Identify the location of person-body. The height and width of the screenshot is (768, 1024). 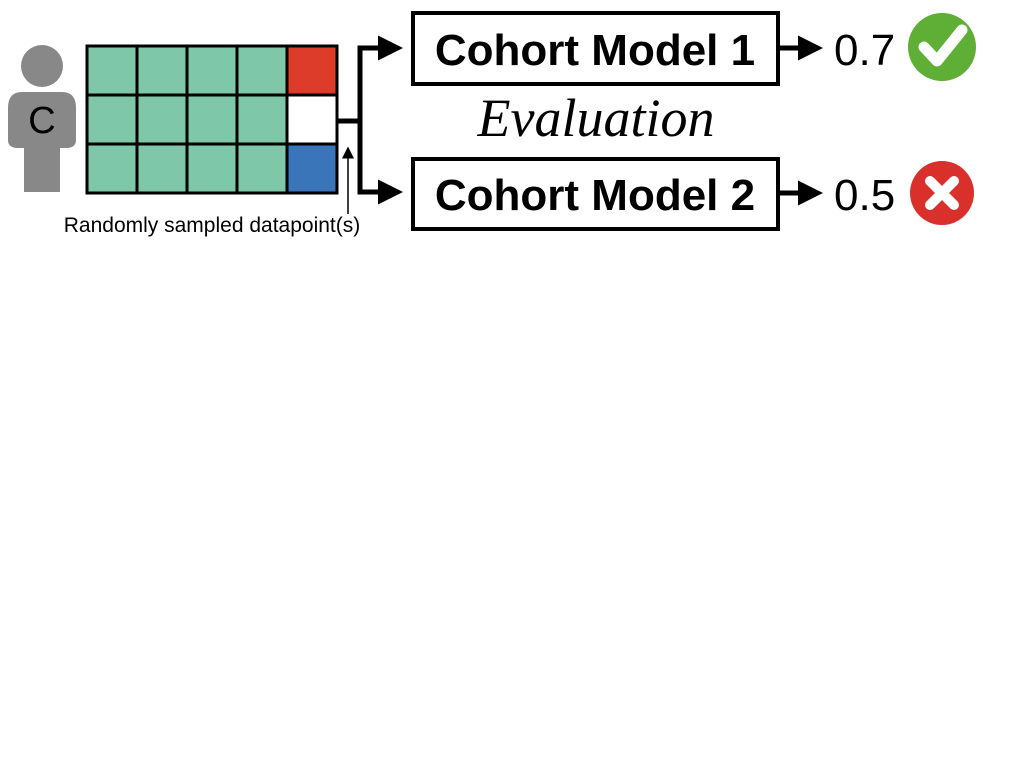
(42, 142).